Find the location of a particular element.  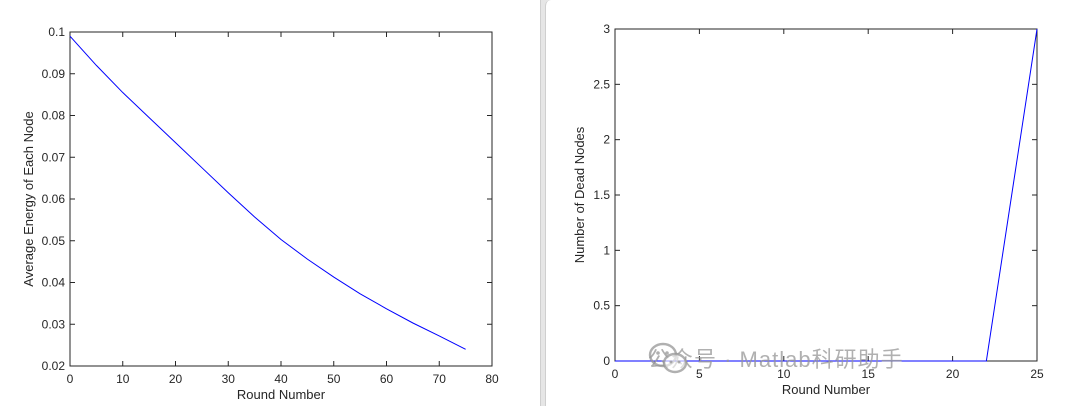

y-tick-label: 2.5 is located at coordinates (601, 84).